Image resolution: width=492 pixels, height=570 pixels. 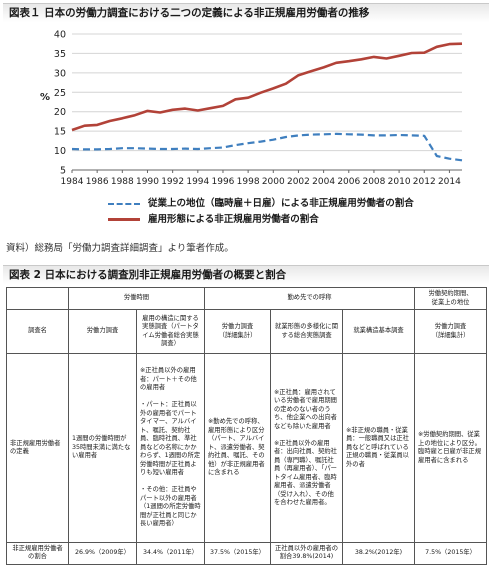 I want to click on table-cell: 26.9%（2009年）, so click(x=102, y=553).